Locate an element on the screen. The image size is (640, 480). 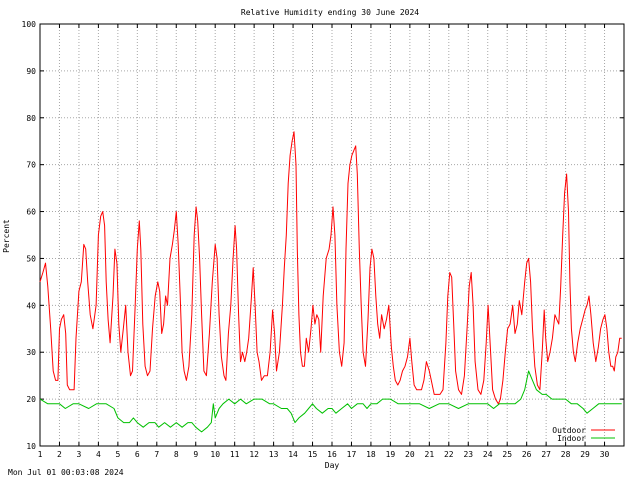
y-tick-label: 10 is located at coordinates (31, 446).